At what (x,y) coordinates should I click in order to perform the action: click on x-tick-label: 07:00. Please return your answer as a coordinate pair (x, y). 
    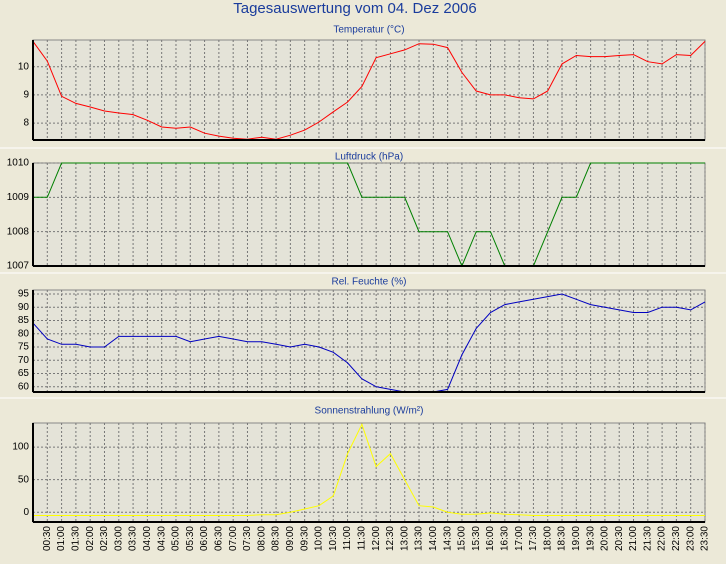
    Looking at the image, I should click on (233, 538).